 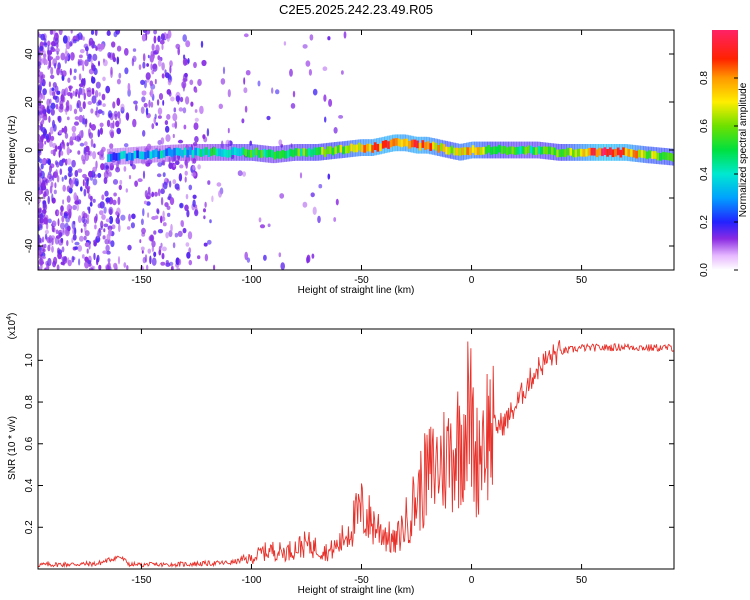 I want to click on colorbar-tick-label: 0.0, so click(x=704, y=270).